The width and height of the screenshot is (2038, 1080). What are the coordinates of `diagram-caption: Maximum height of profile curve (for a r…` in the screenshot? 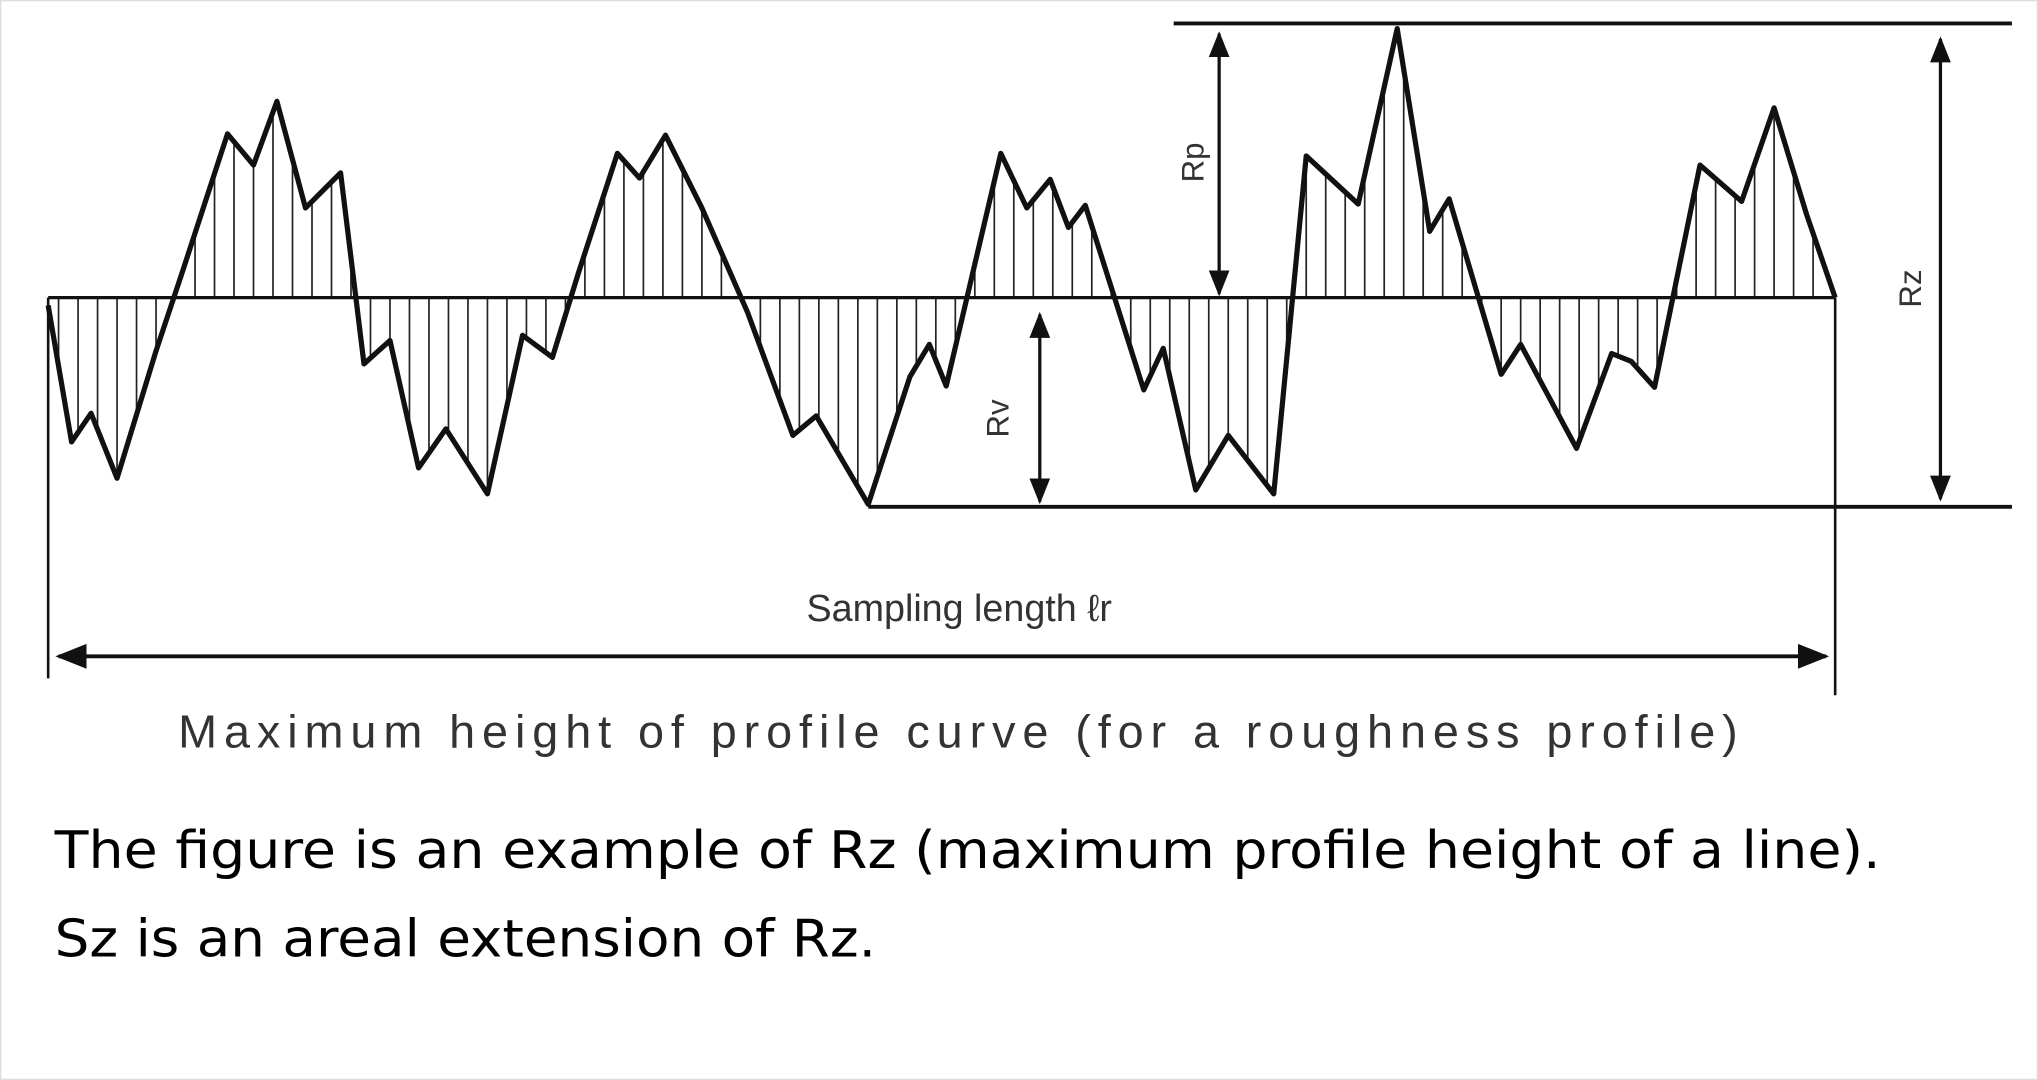 It's located at (958, 731).